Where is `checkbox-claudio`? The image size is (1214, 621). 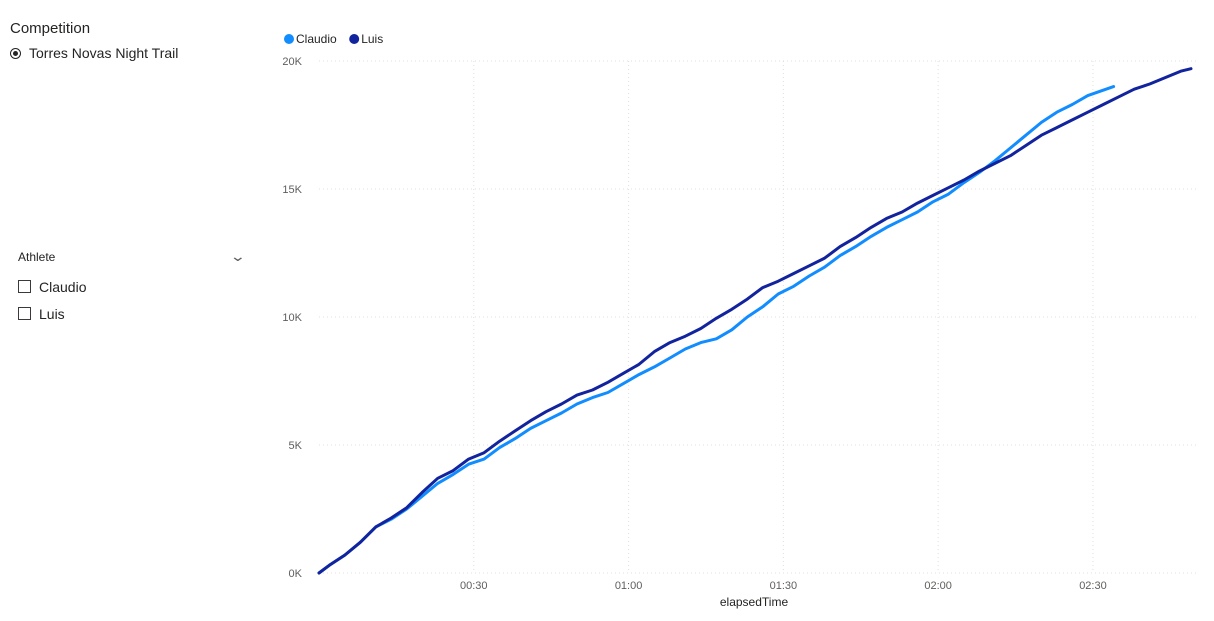 checkbox-claudio is located at coordinates (24, 286).